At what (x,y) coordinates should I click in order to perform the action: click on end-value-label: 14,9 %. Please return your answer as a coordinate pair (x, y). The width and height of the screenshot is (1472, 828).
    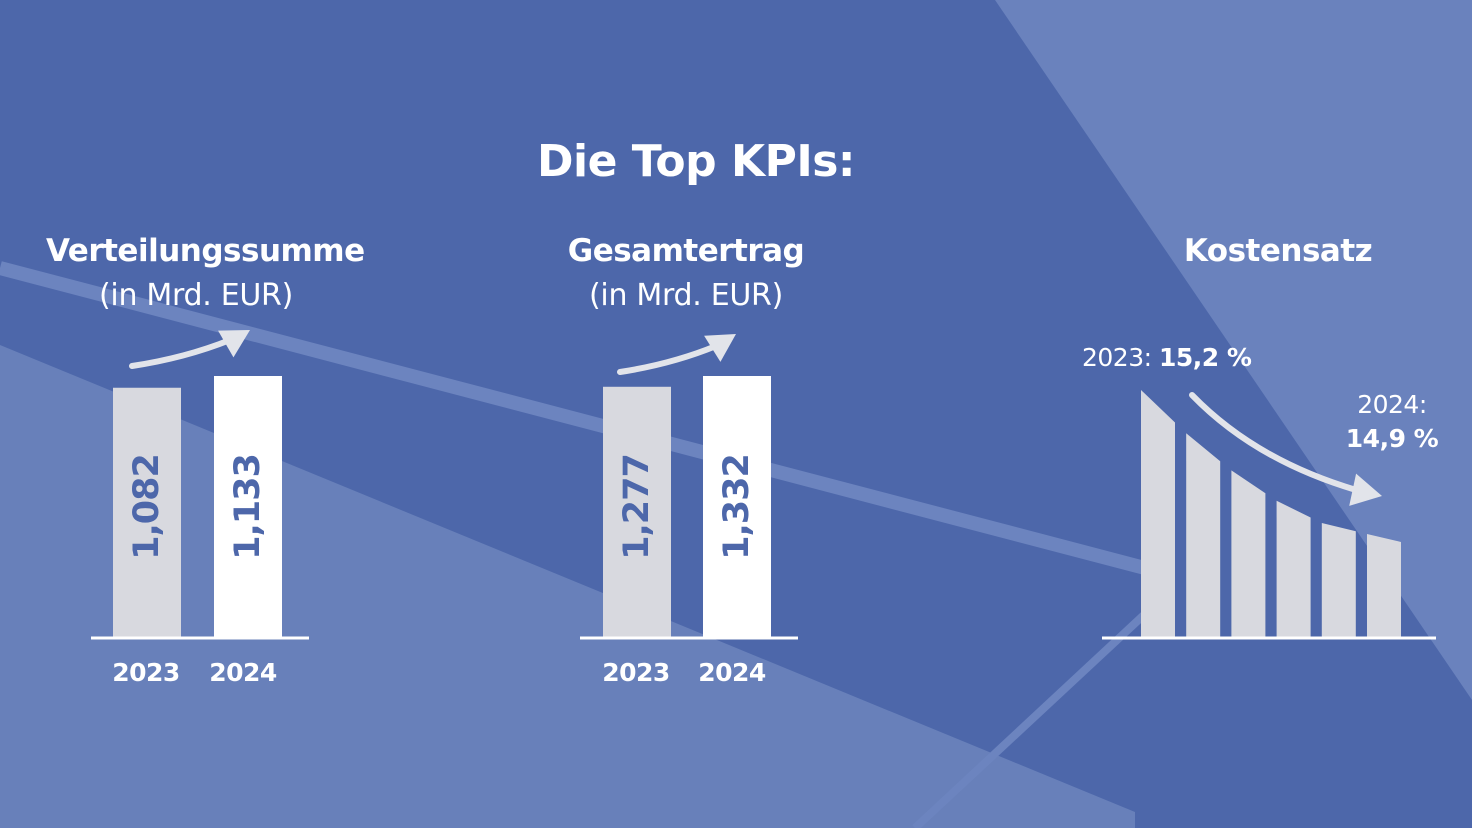
    Looking at the image, I should click on (1392, 438).